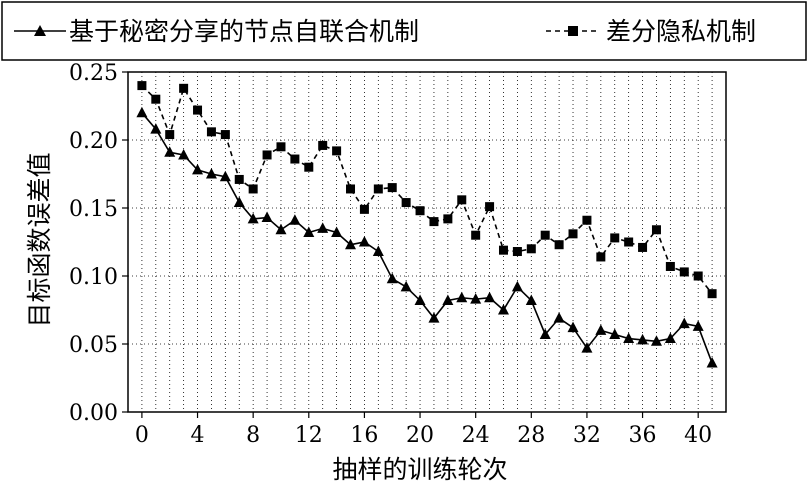 The height and width of the screenshot is (488, 809). What do you see at coordinates (198, 435) in the screenshot?
I see `x-tick-label: 4` at bounding box center [198, 435].